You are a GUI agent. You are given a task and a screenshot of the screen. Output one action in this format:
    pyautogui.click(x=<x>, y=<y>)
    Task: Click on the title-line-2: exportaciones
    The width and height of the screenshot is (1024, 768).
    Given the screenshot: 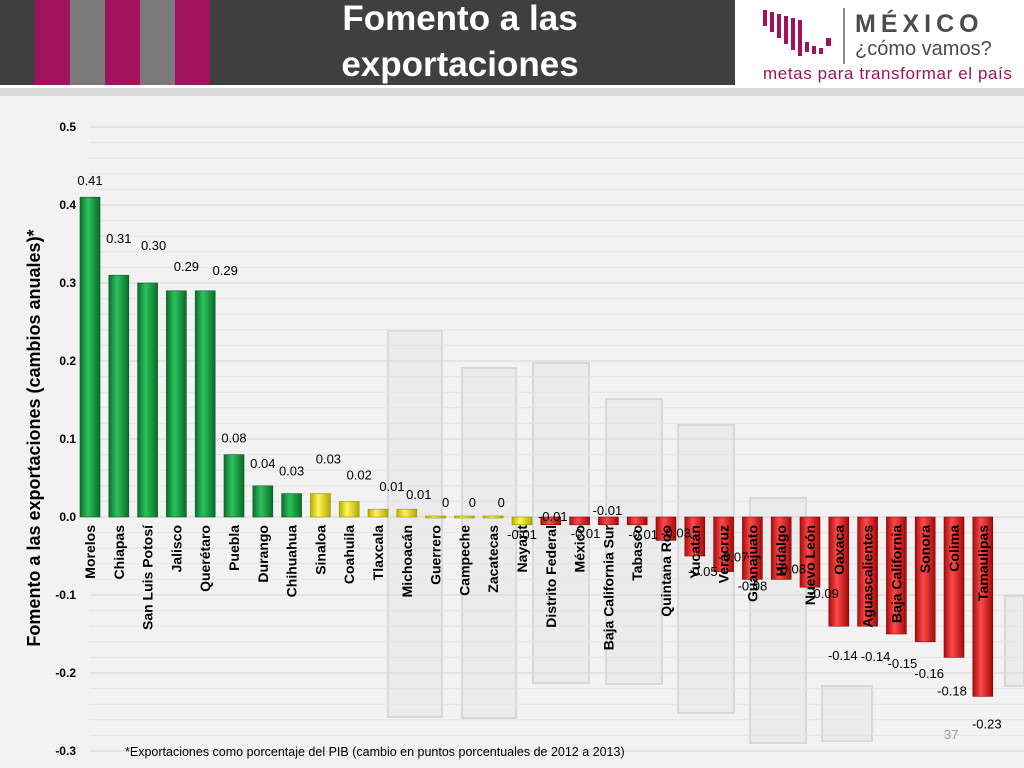 What is the action you would take?
    pyautogui.click(x=460, y=64)
    